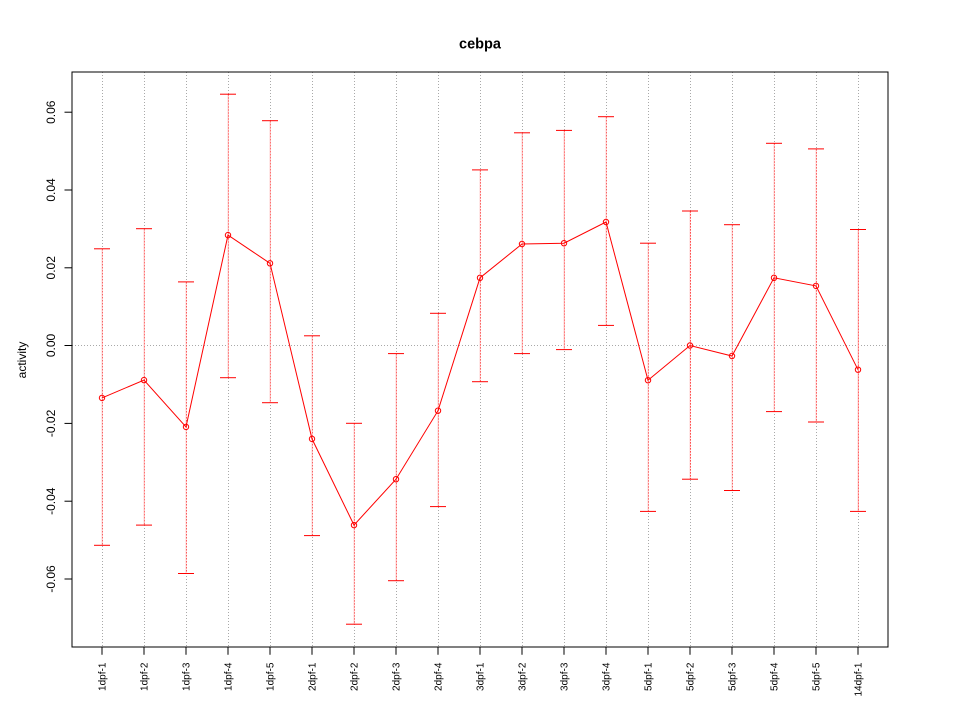  What do you see at coordinates (51, 501) in the screenshot?
I see `svg-text: -0.04` at bounding box center [51, 501].